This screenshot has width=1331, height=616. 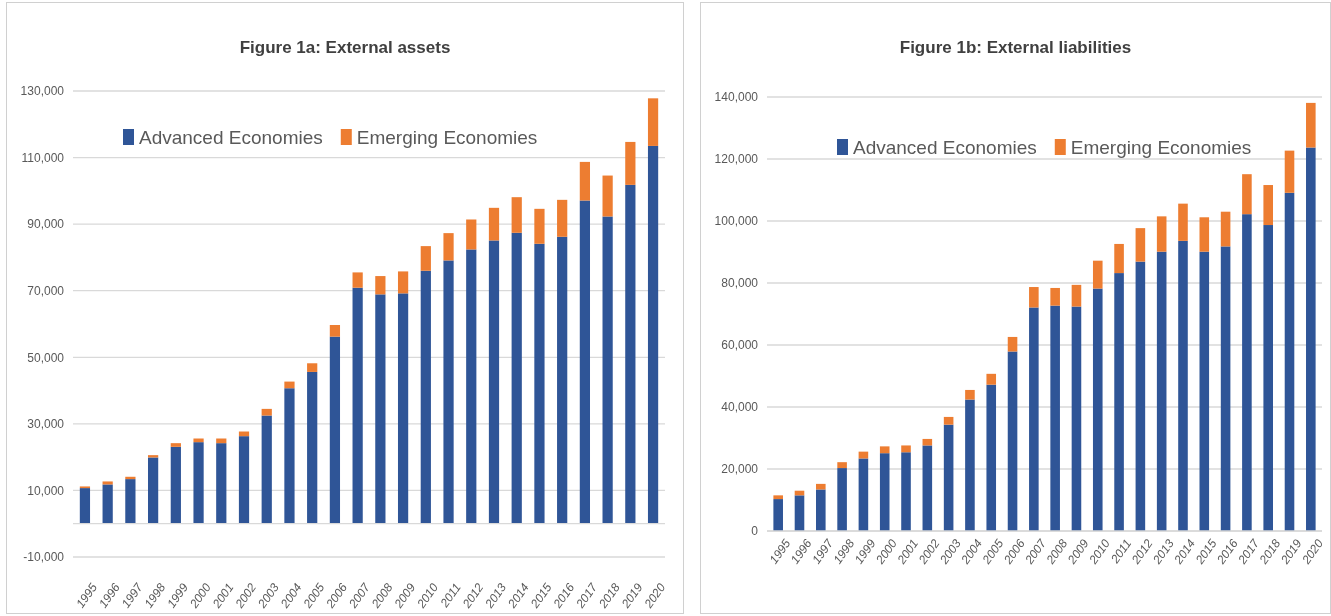 I want to click on y-tick-label: 50,000, so click(x=46, y=357).